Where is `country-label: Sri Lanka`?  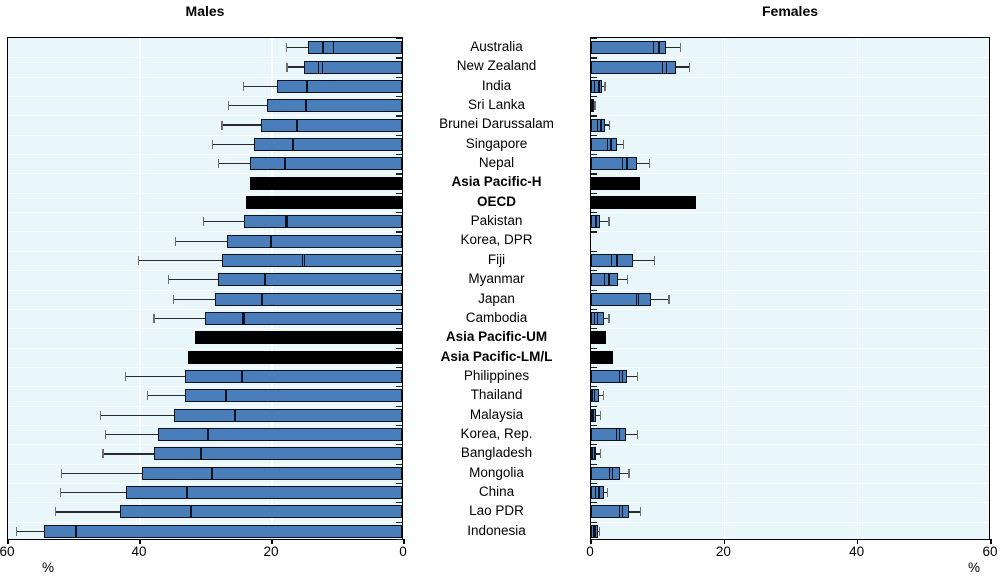
country-label: Sri Lanka is located at coordinates (496, 105).